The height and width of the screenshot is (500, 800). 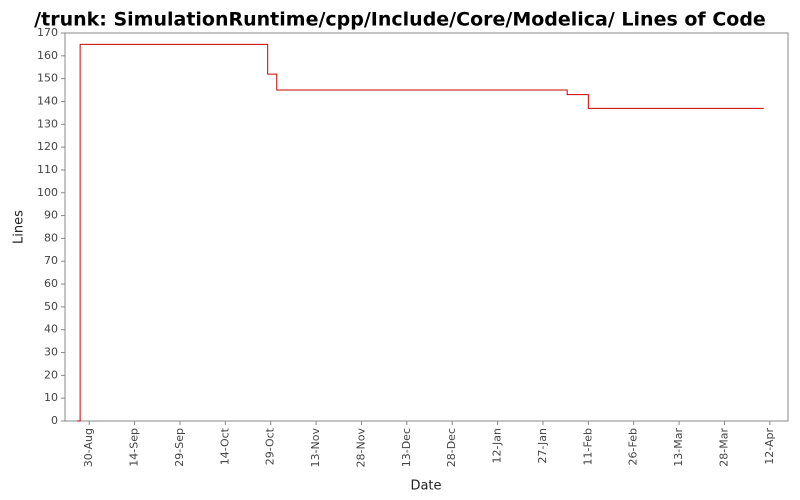 What do you see at coordinates (425, 486) in the screenshot?
I see `x-axis-label: Date` at bounding box center [425, 486].